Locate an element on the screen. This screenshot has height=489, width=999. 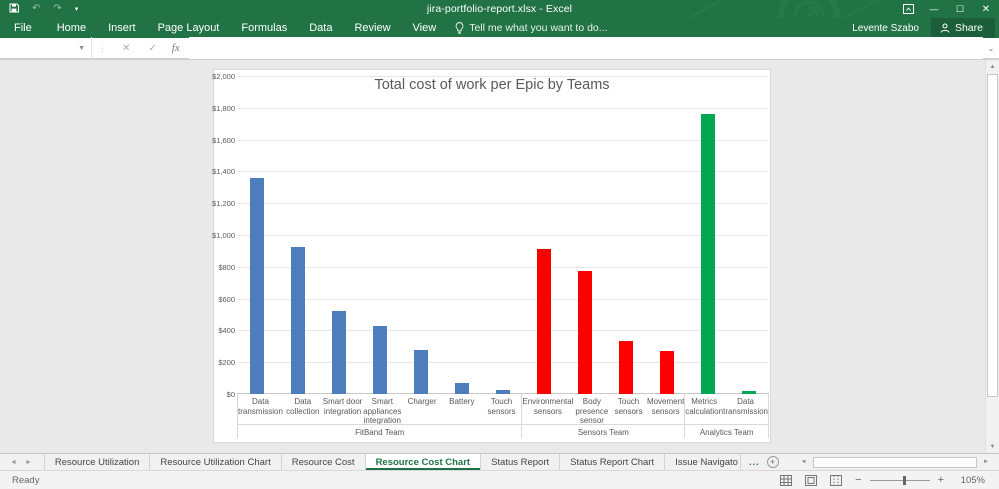
team-label-fitband-team: FitBand Team is located at coordinates (380, 431).